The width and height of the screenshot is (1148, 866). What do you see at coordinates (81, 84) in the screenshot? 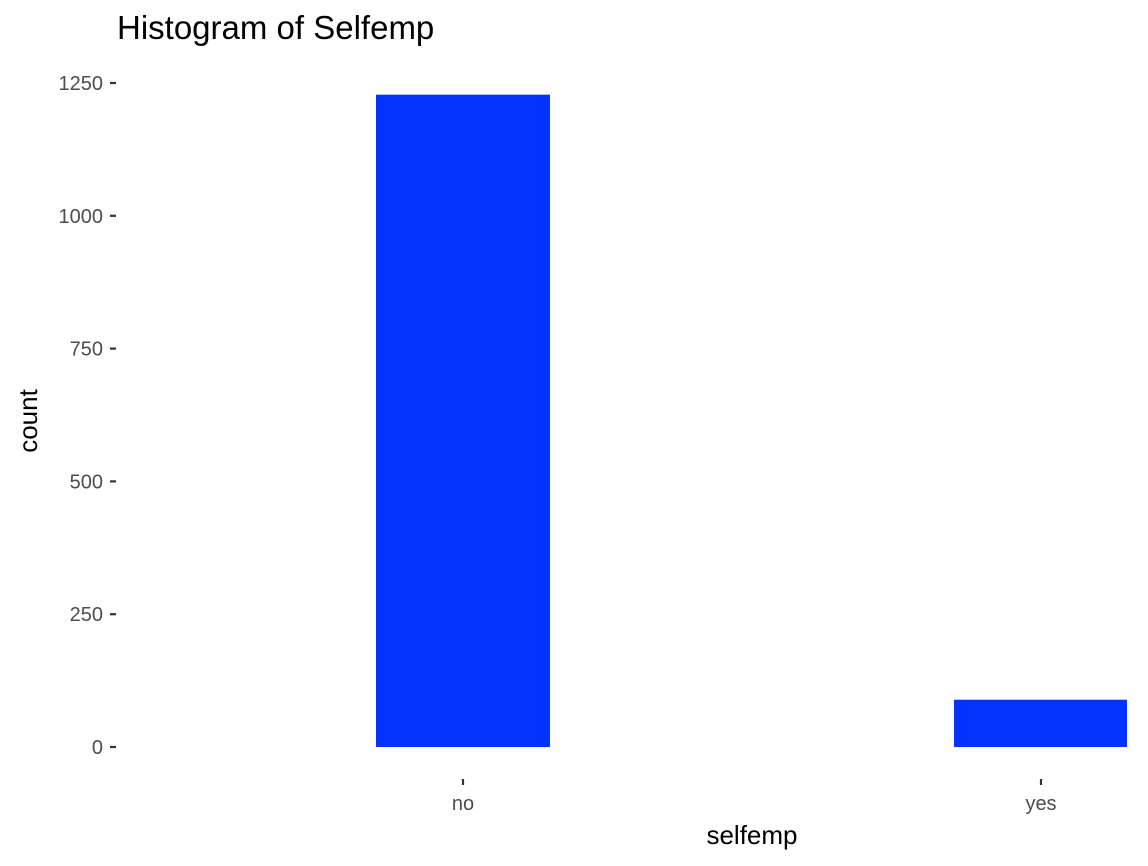
I see `y-tick-label: 1250` at bounding box center [81, 84].